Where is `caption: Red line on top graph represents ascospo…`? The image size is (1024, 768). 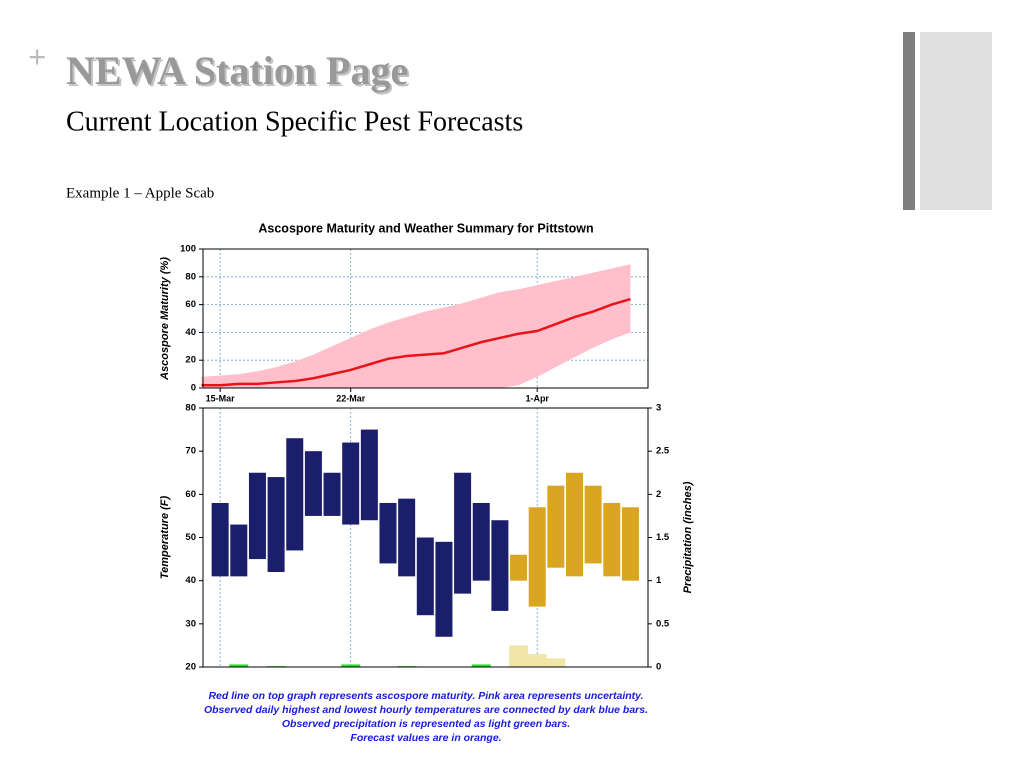
caption: Red line on top graph represents ascospo… is located at coordinates (426, 717).